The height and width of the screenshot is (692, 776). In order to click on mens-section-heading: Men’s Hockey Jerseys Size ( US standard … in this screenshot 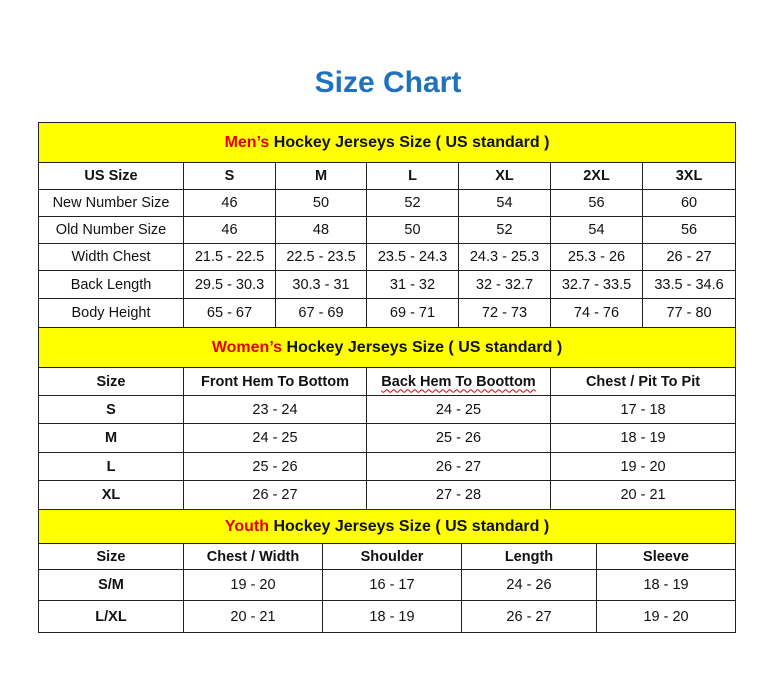, I will do `click(387, 142)`.